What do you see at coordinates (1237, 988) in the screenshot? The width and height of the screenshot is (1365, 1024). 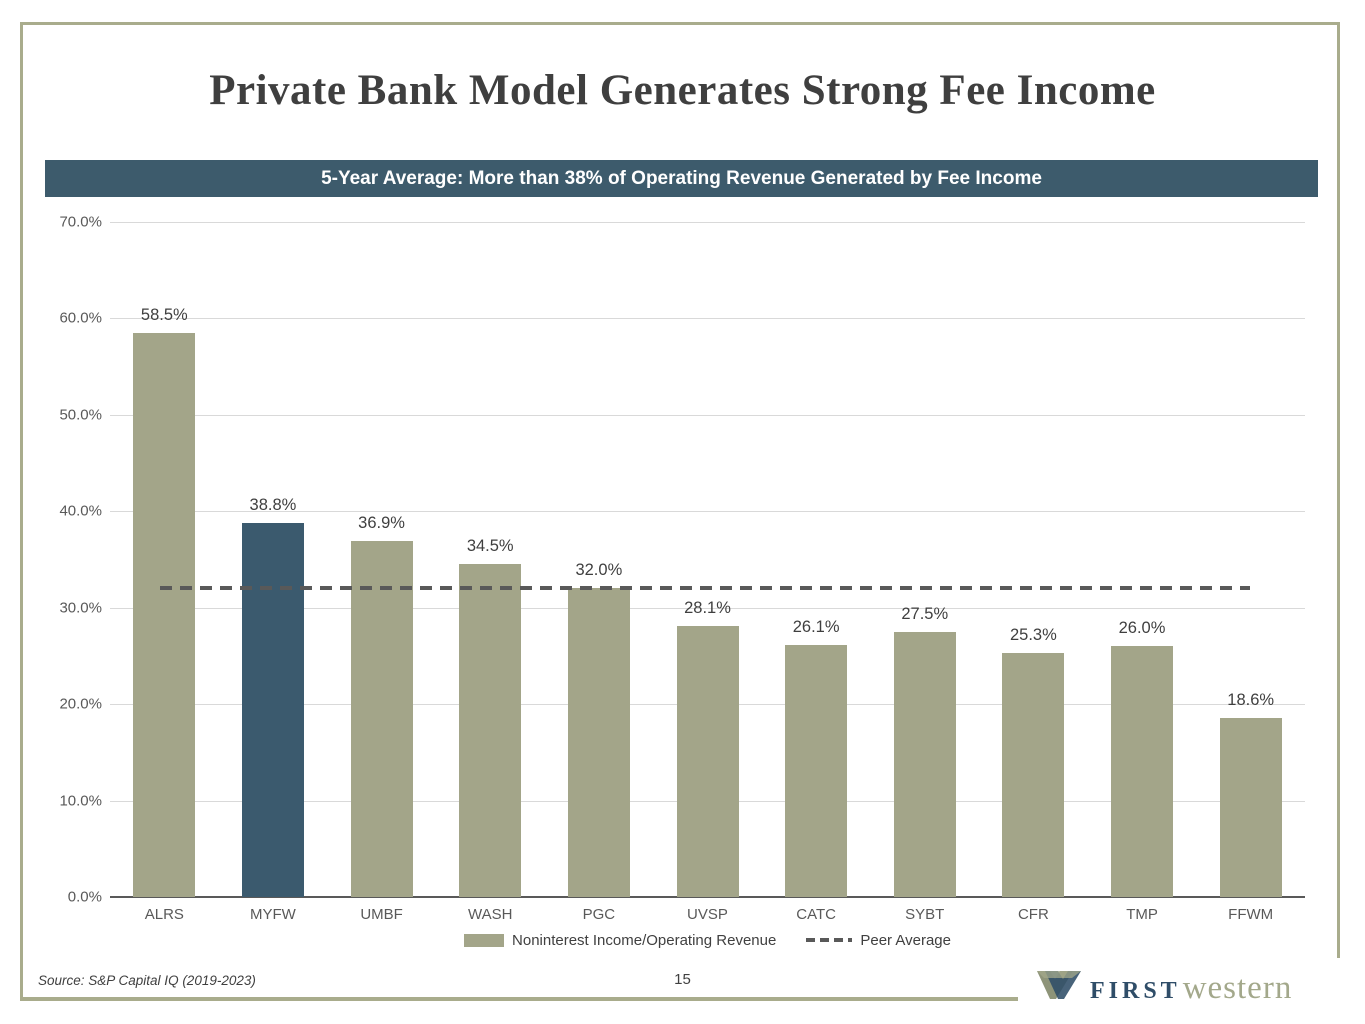 I see `logo-text-western: western` at bounding box center [1237, 988].